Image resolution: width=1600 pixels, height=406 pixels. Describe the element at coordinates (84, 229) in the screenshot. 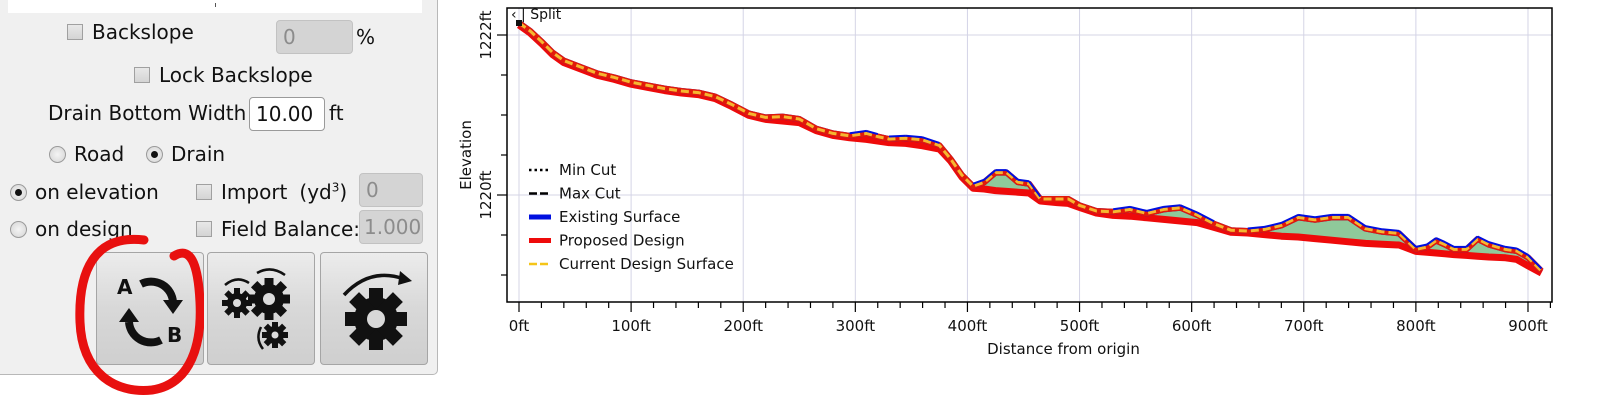

I see `on-design-label: on design` at that location.